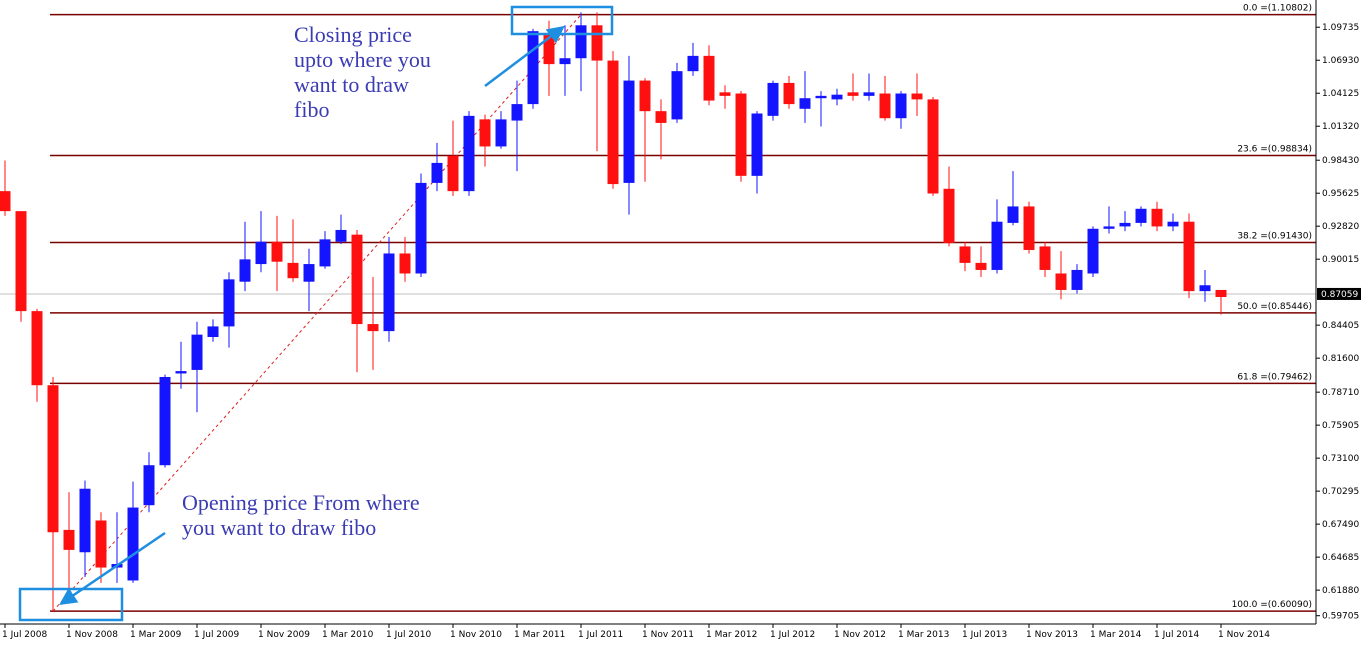 This screenshot has width=1363, height=646. What do you see at coordinates (1340, 161) in the screenshot?
I see `y-tick-label: 0.98430` at bounding box center [1340, 161].